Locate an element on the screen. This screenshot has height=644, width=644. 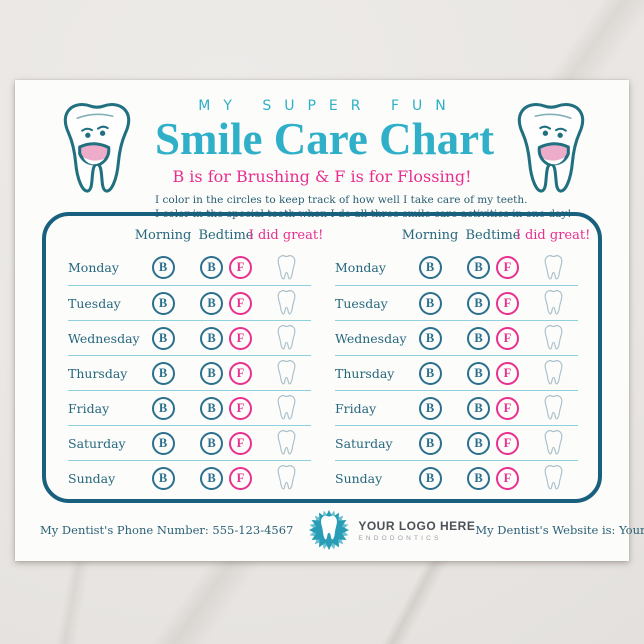
day-label: Friday is located at coordinates (89, 408).